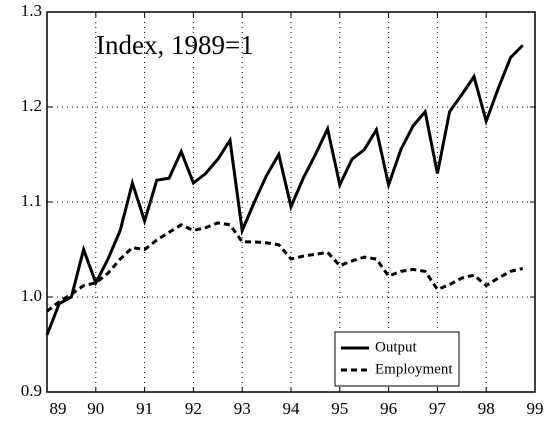 The image size is (545, 428). Describe the element at coordinates (292, 408) in the screenshot. I see `x-tick-label: 94` at that location.